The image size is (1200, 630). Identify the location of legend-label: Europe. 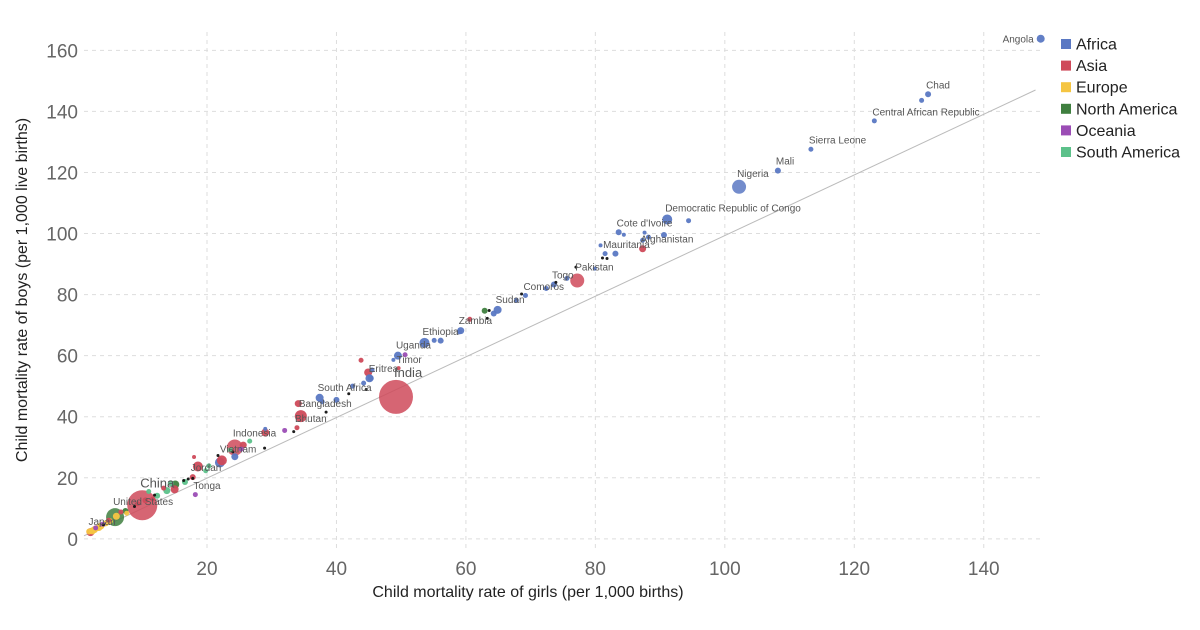
(1102, 88).